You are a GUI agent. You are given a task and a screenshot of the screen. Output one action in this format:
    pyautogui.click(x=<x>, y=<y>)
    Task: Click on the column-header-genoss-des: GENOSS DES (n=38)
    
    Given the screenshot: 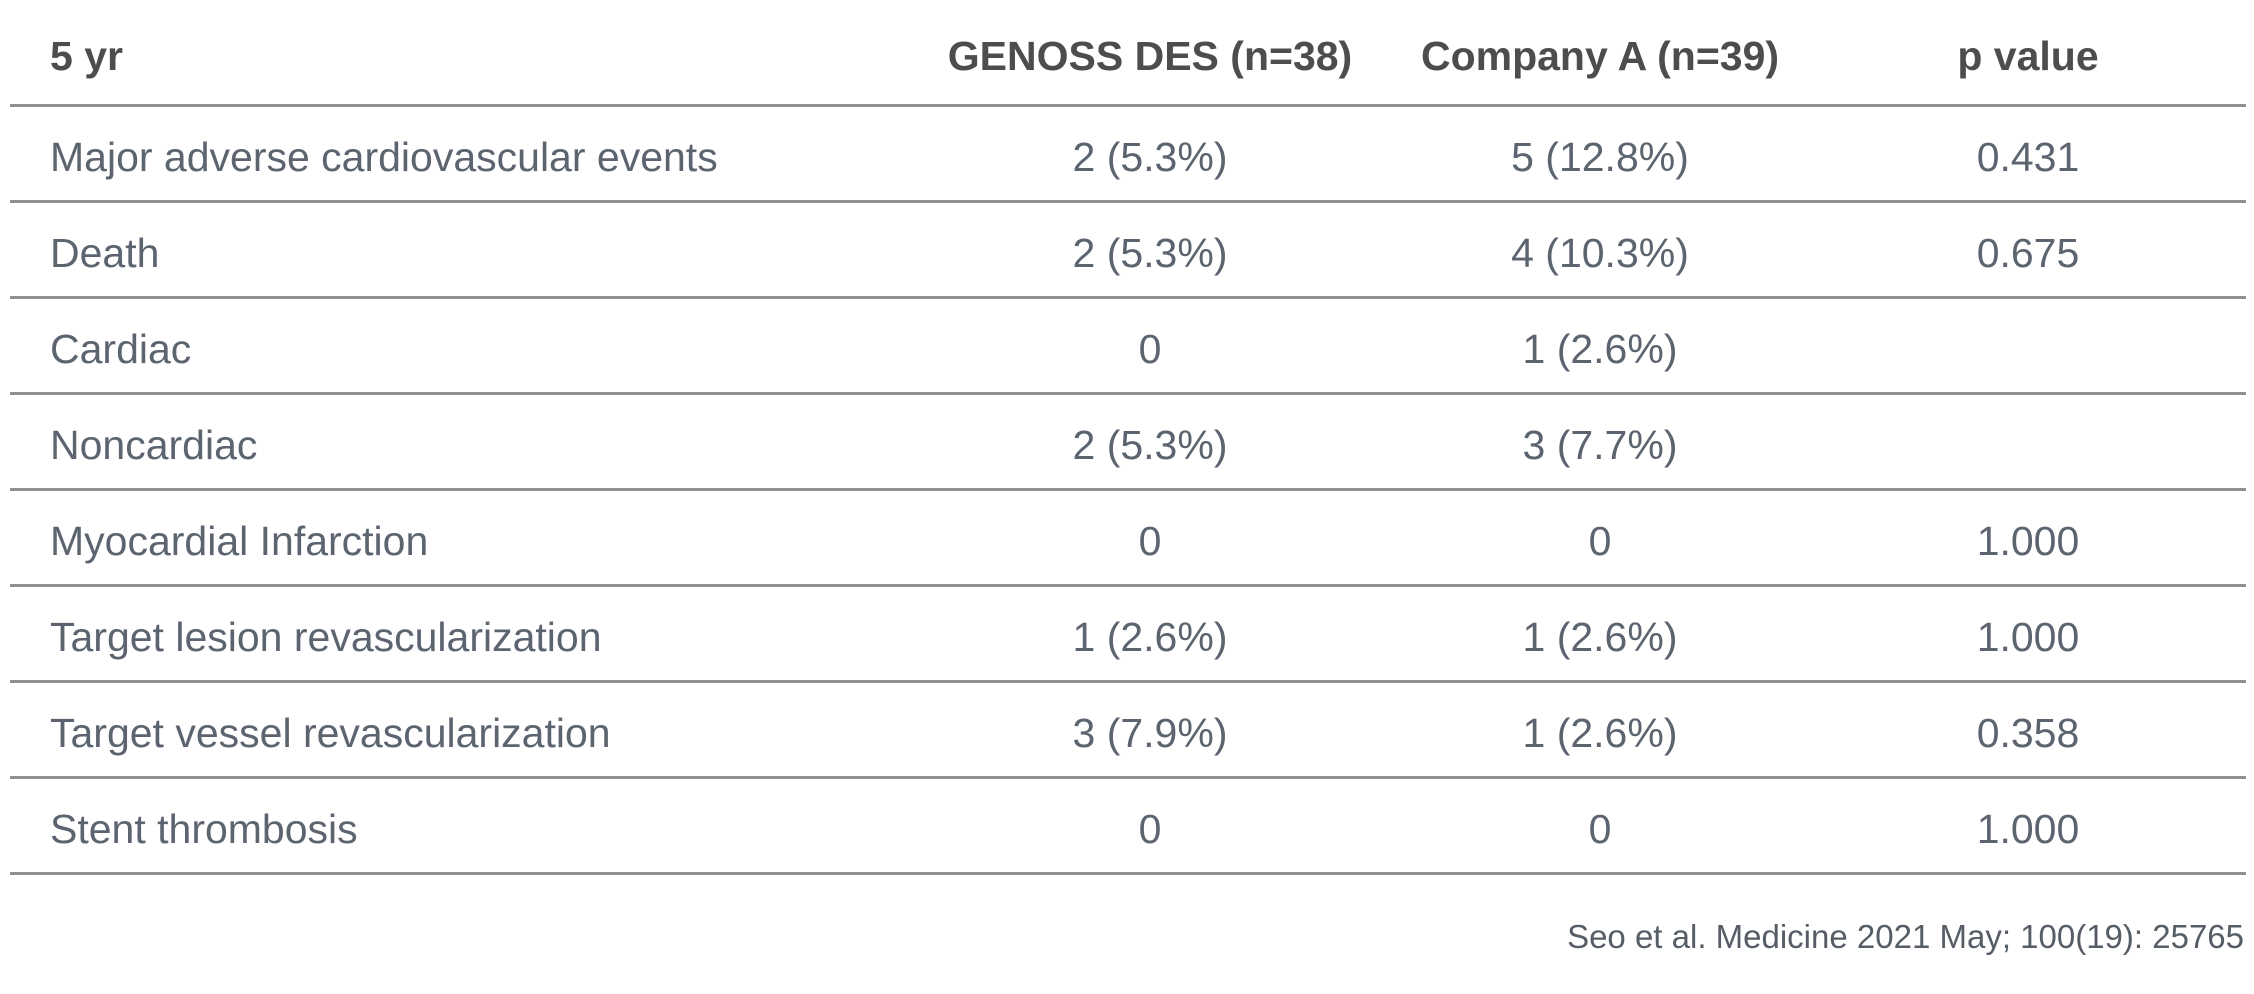 What is the action you would take?
    pyautogui.click(x=1150, y=53)
    